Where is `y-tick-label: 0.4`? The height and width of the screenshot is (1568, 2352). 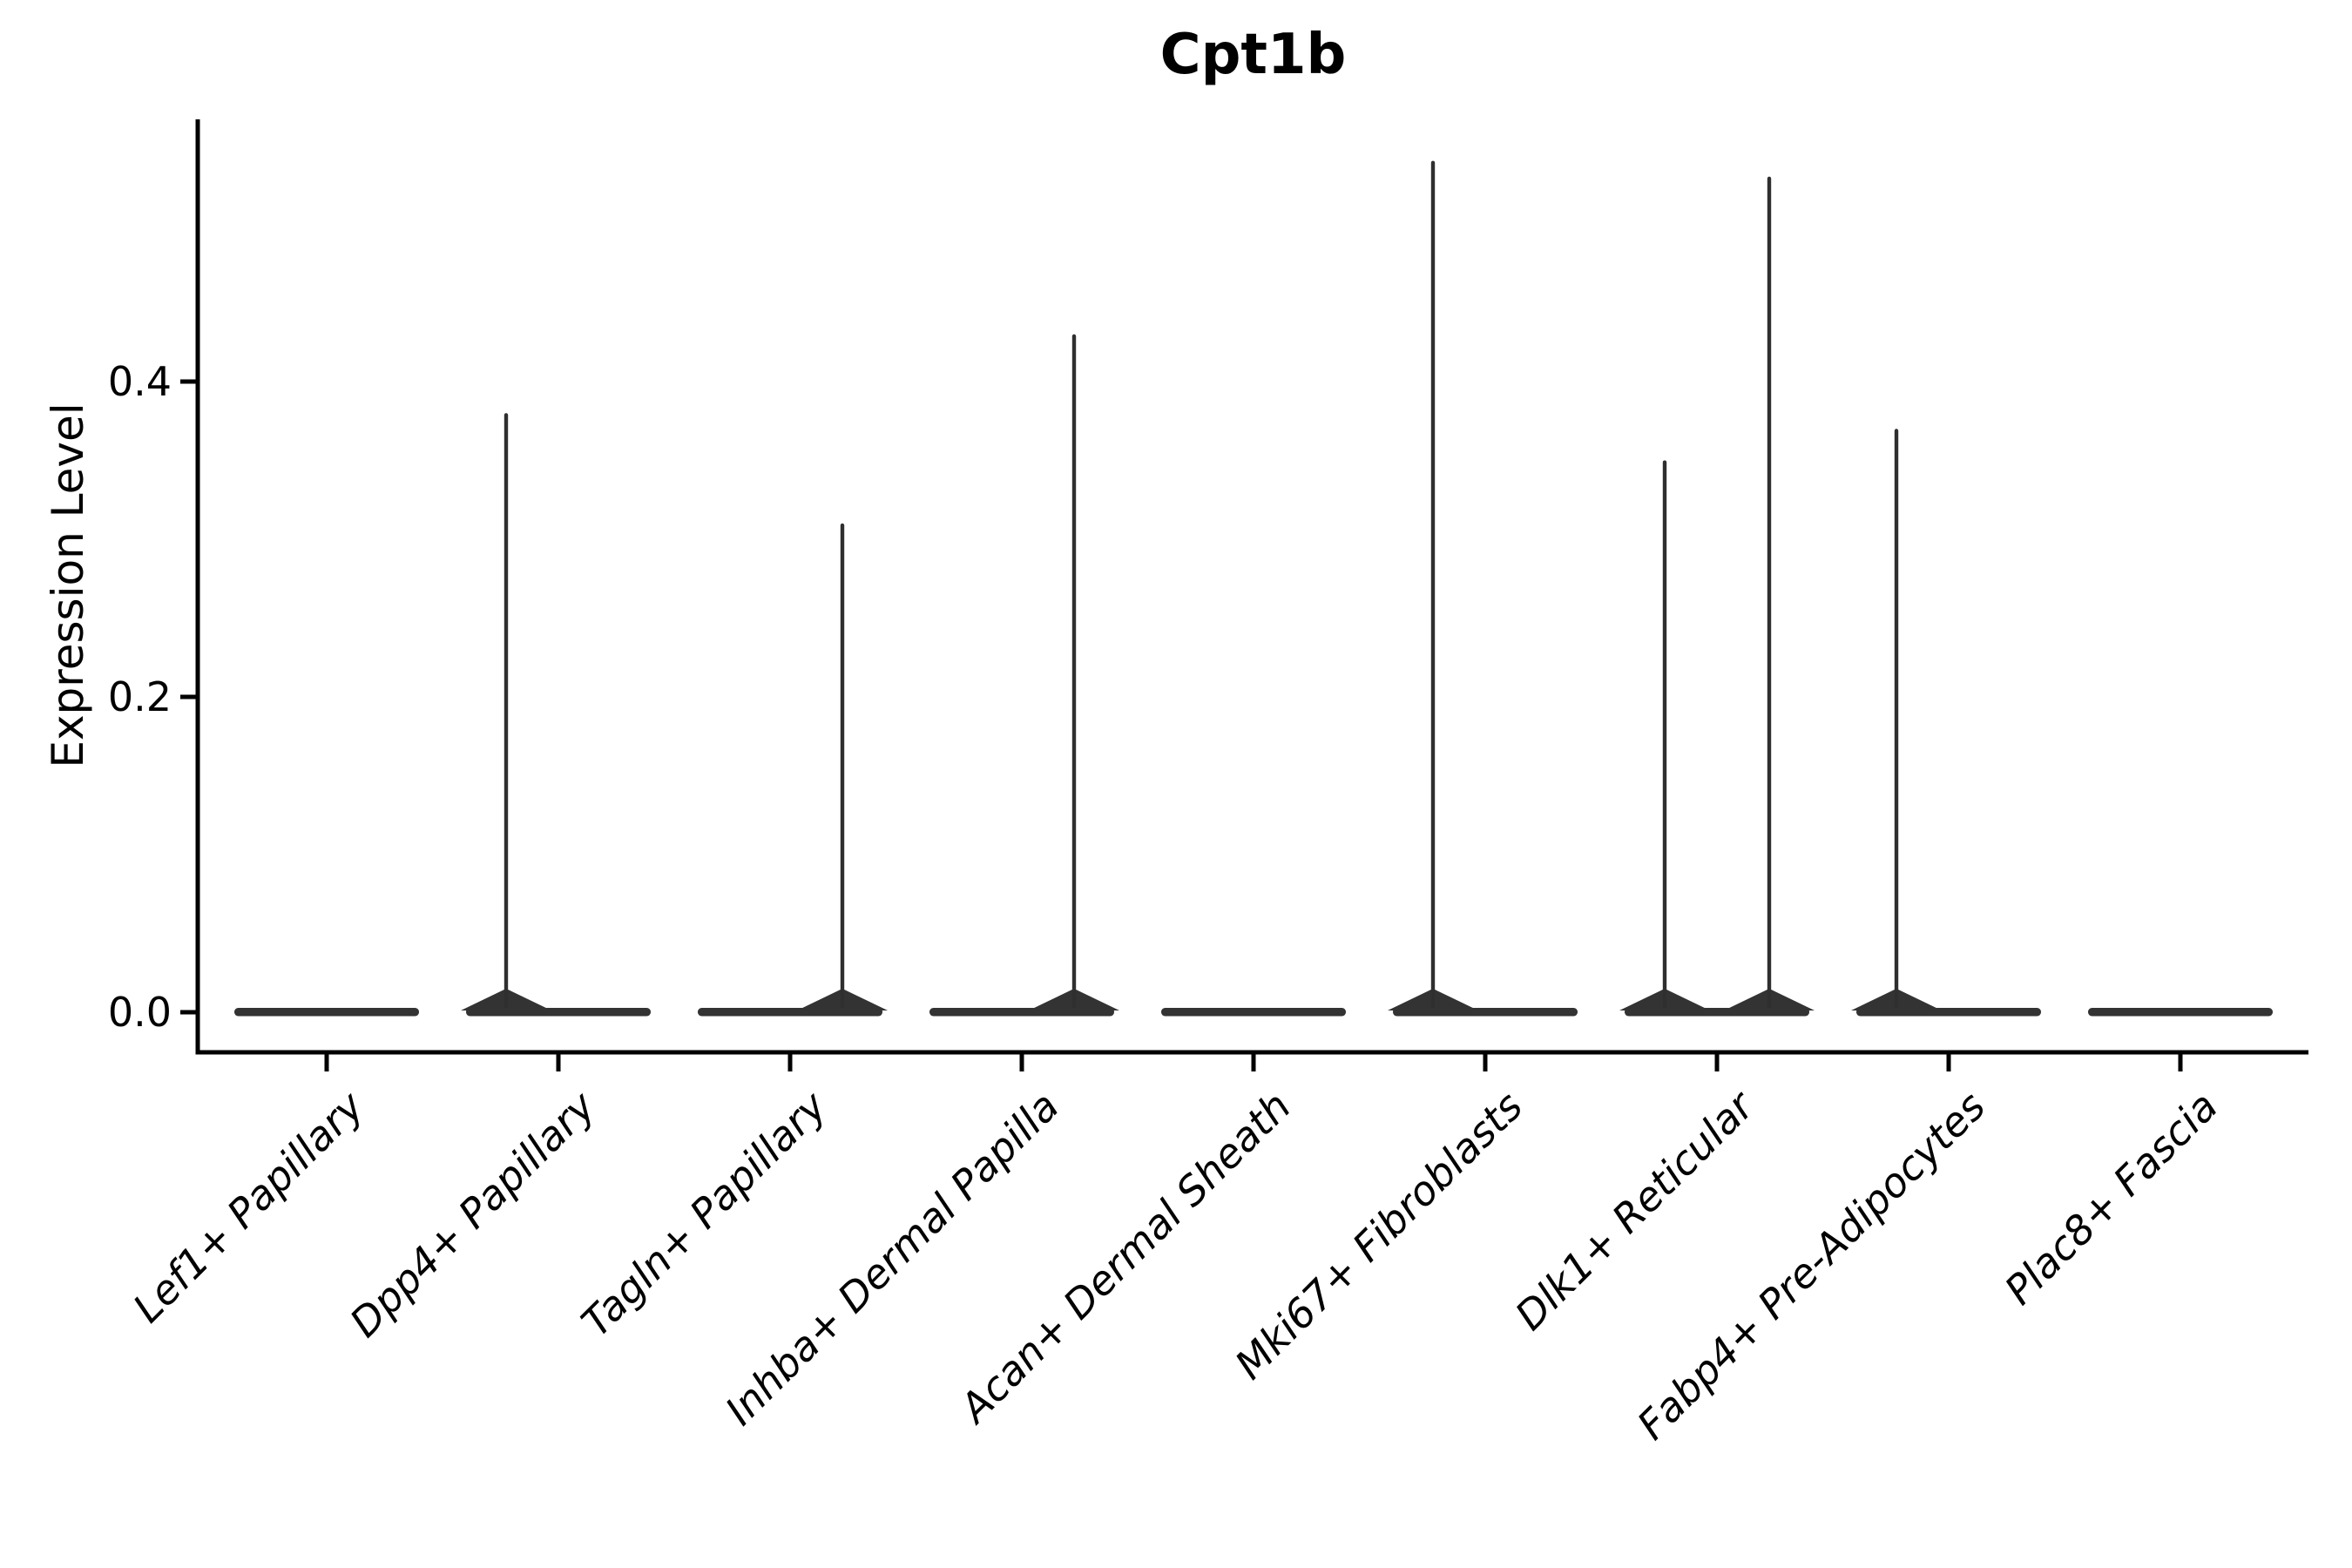
y-tick-label: 0.4 is located at coordinates (139, 381).